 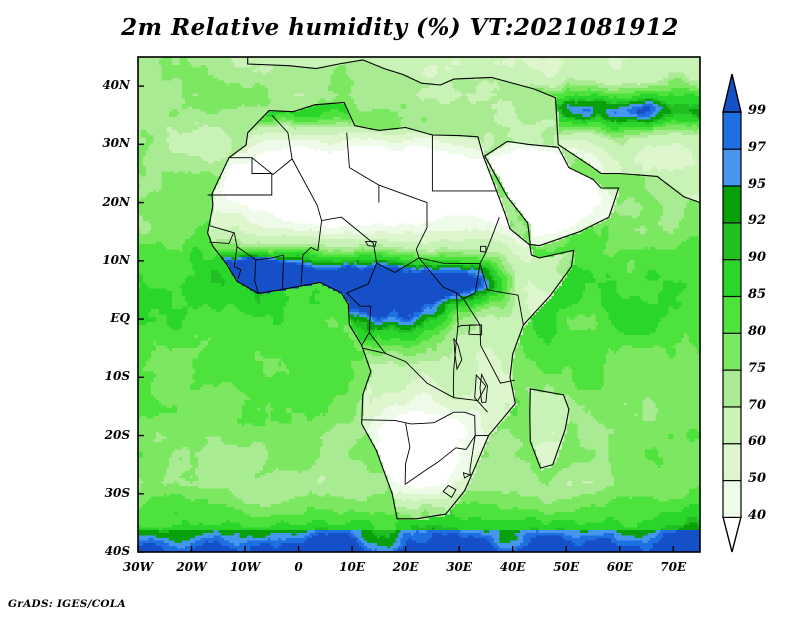 What do you see at coordinates (512, 567) in the screenshot?
I see `x-tick-label: 40E` at bounding box center [512, 567].